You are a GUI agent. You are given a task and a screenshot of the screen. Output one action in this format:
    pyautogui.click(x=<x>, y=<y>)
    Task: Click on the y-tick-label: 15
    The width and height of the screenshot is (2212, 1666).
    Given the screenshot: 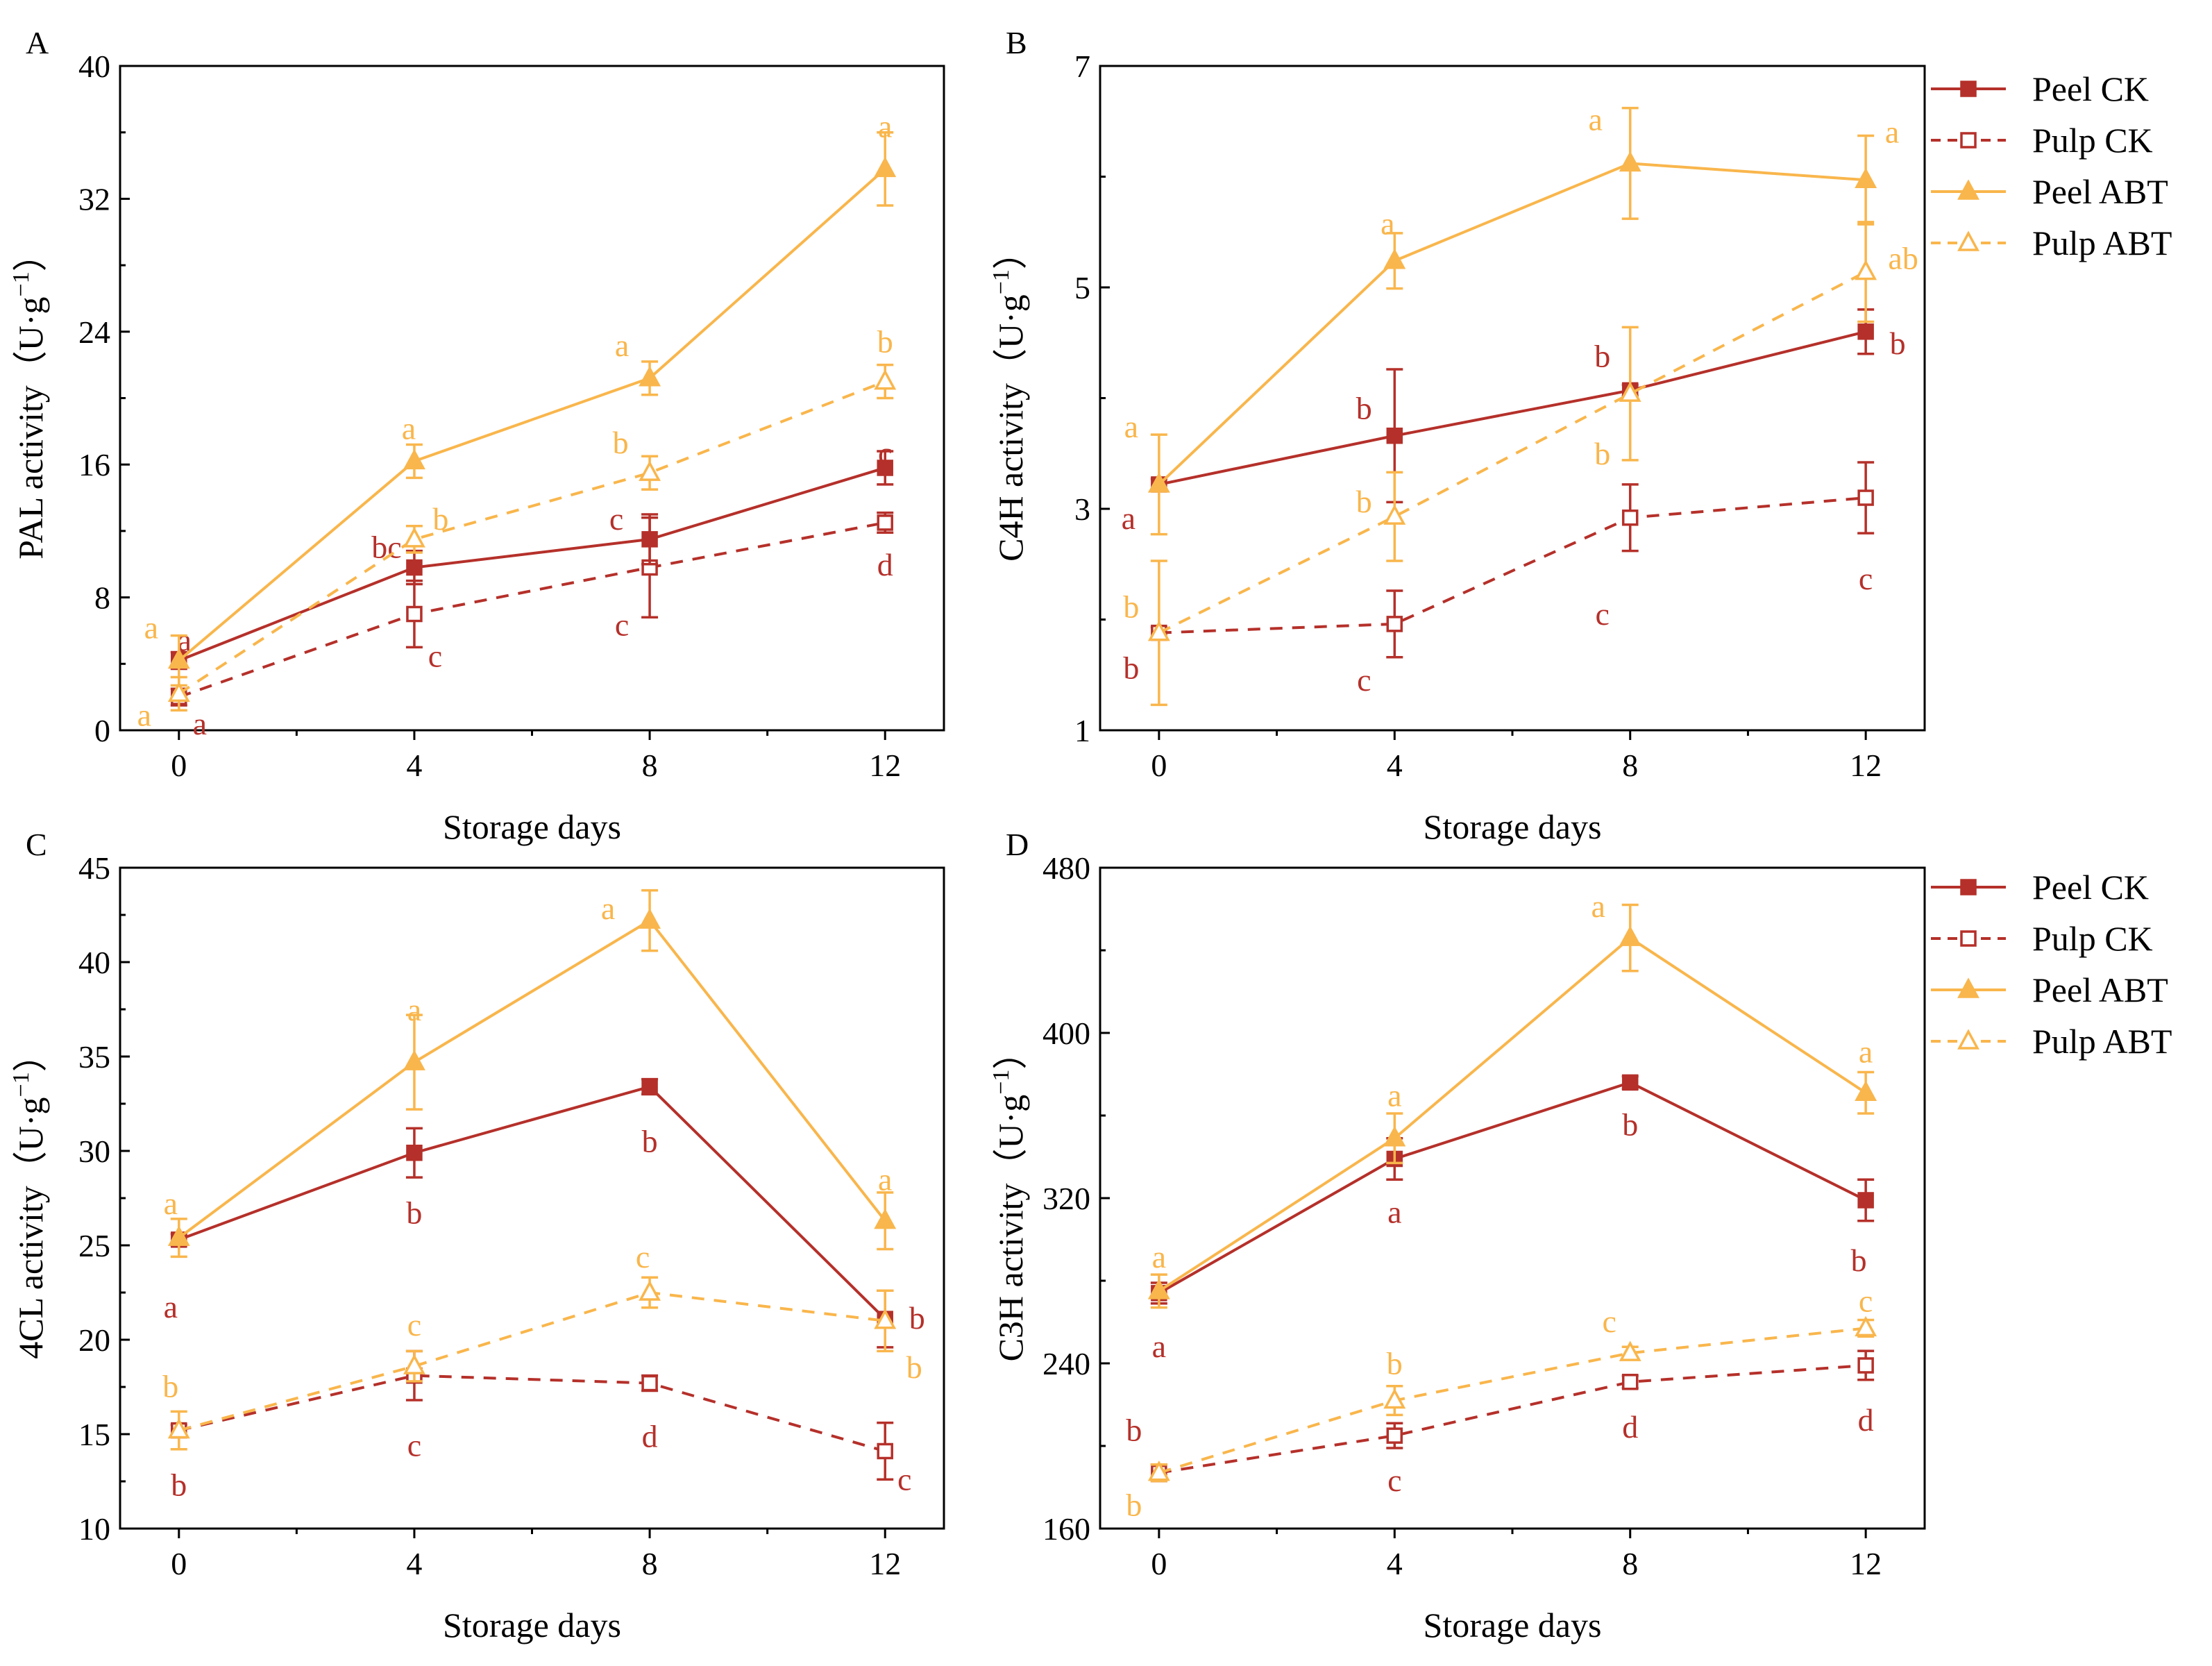 What is the action you would take?
    pyautogui.click(x=94, y=1434)
    